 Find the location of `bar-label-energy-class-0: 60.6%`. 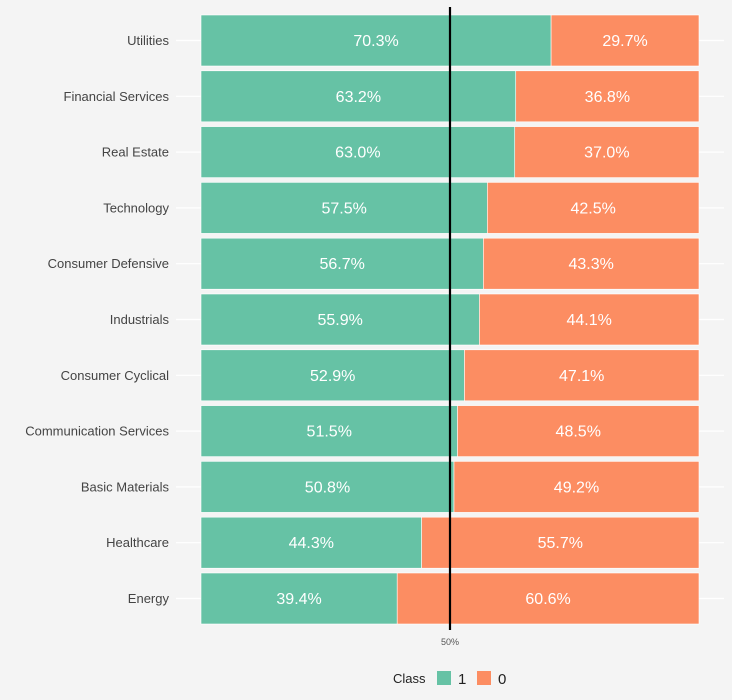

bar-label-energy-class-0: 60.6% is located at coordinates (547, 599).